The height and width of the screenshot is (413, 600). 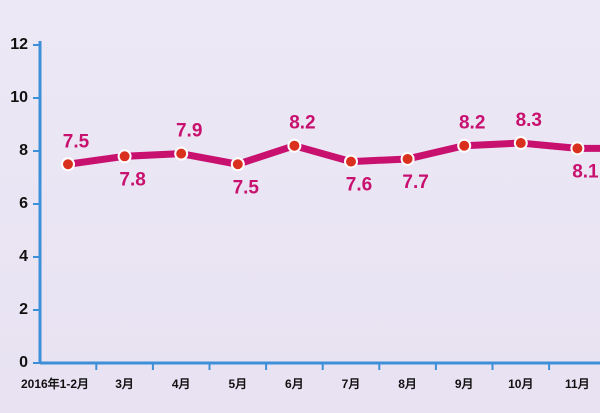 I want to click on x-tick-label: 5月, so click(x=237, y=384).